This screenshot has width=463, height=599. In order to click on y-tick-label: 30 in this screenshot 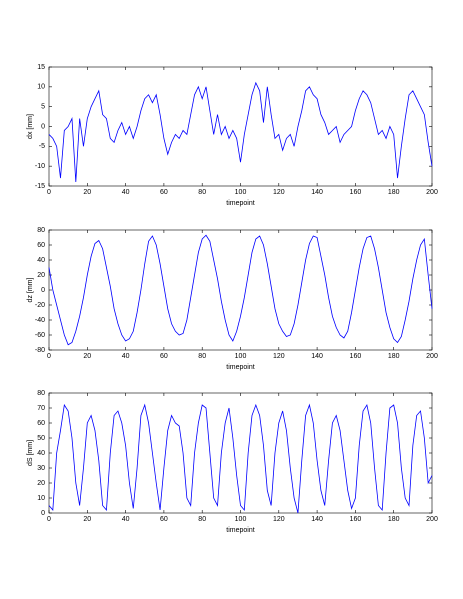, I will do `click(41, 468)`.